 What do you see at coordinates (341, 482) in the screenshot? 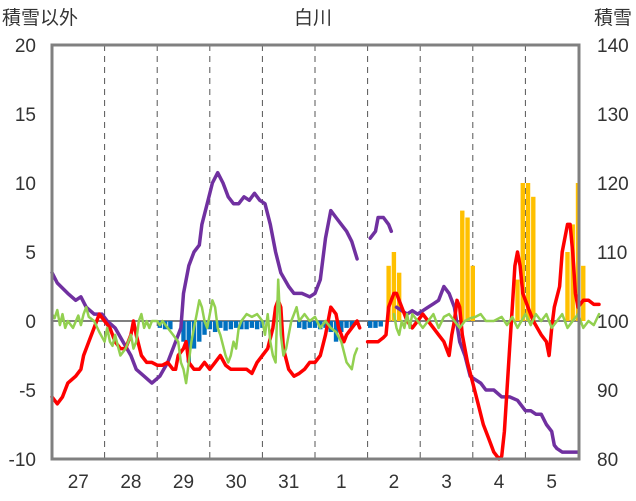
I see `x-tick-label: 1` at bounding box center [341, 482].